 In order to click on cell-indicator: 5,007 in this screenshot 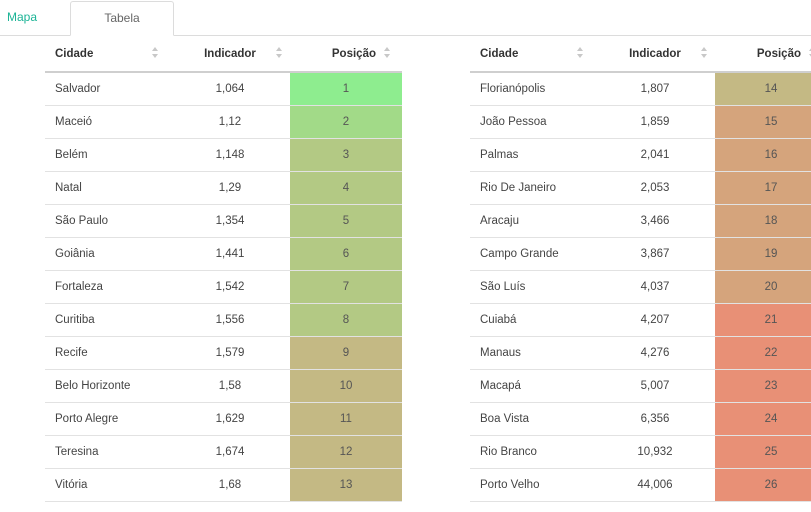, I will do `click(655, 386)`.